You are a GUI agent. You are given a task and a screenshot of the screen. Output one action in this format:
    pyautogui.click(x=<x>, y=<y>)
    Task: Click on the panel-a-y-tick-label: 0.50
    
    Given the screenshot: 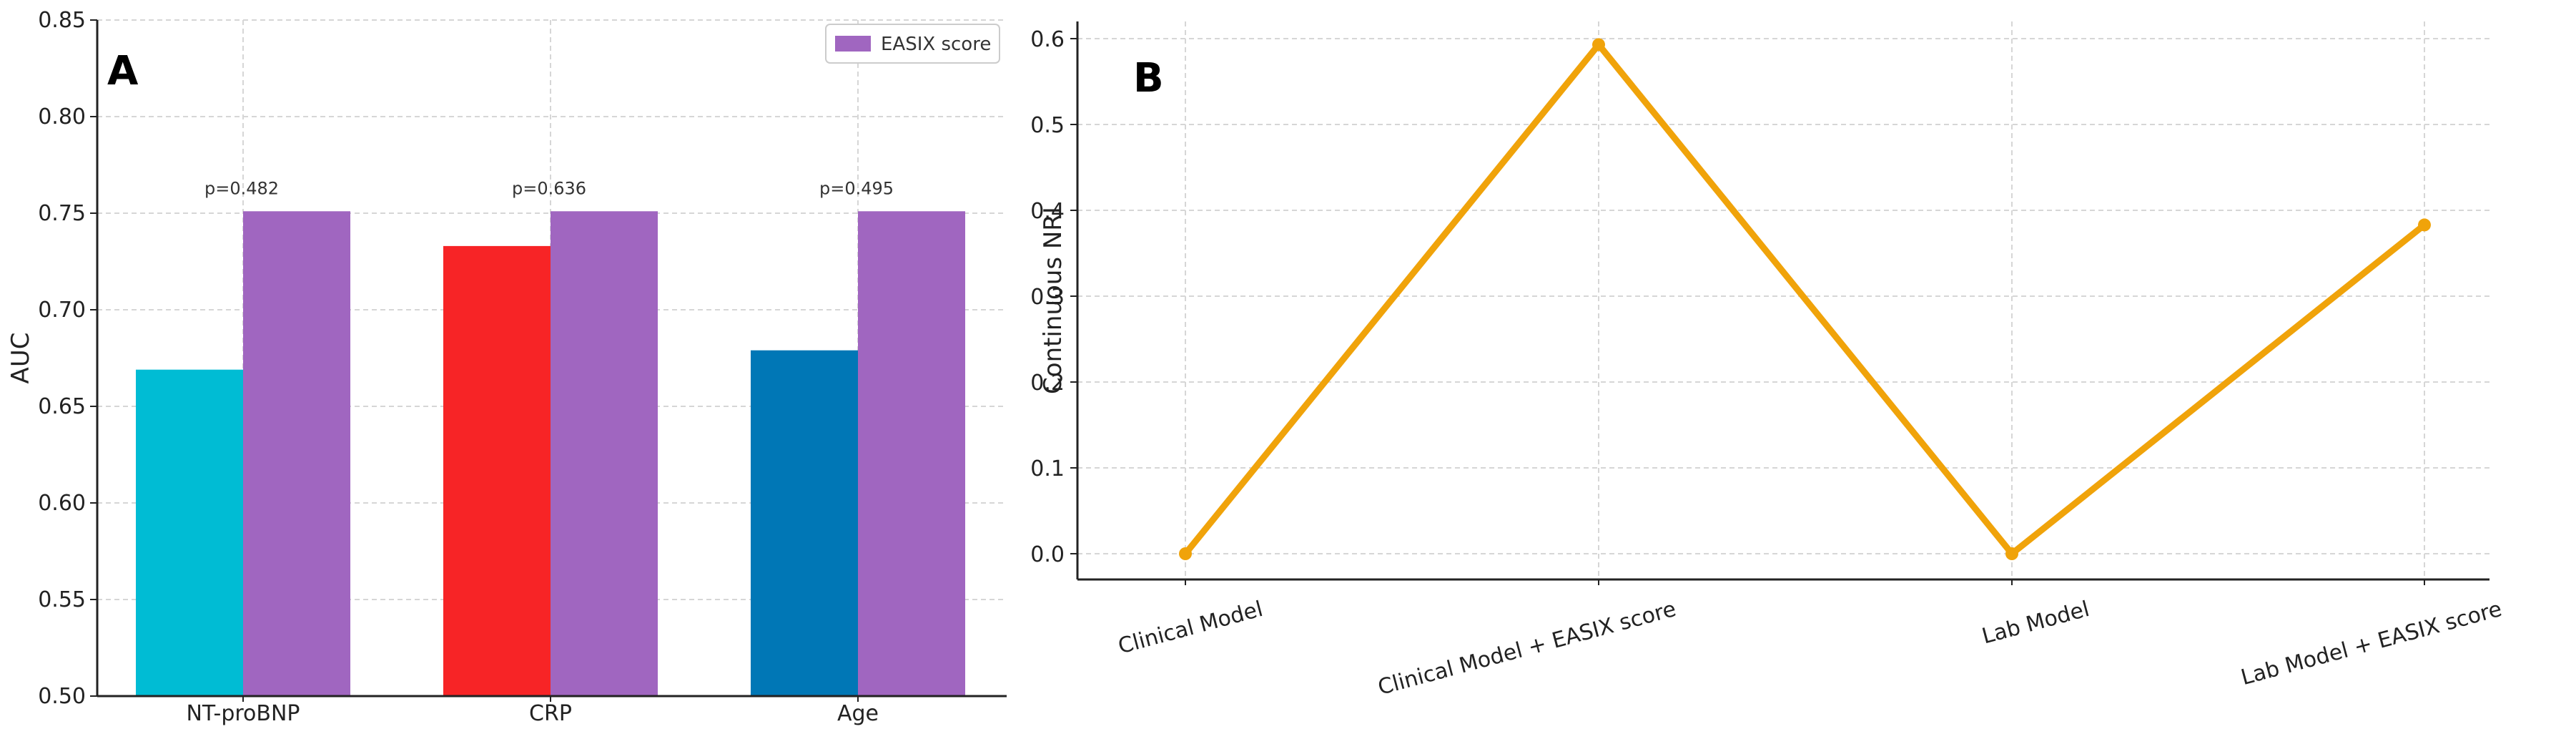 What is the action you would take?
    pyautogui.click(x=62, y=696)
    